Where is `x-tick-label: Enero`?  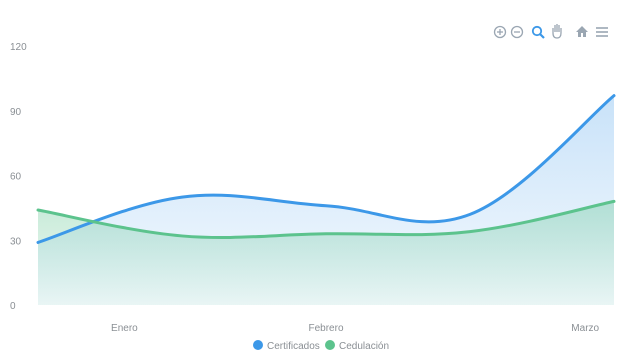 x-tick-label: Enero is located at coordinates (124, 328).